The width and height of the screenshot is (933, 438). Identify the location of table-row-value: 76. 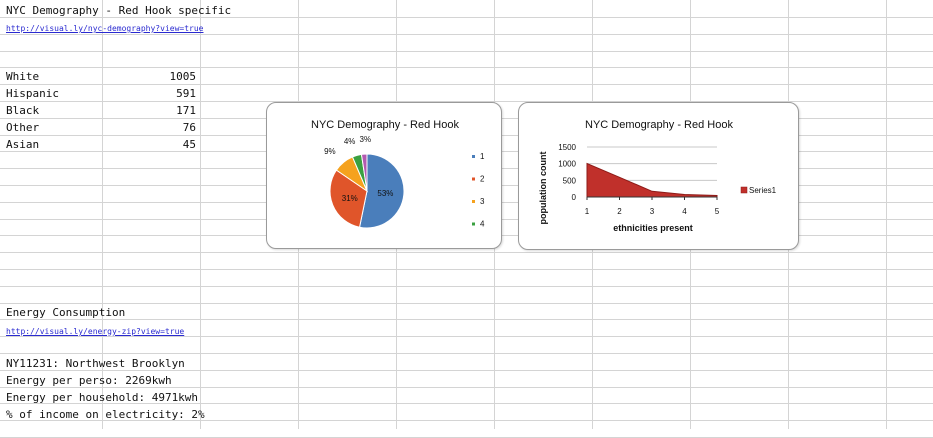
(189, 127).